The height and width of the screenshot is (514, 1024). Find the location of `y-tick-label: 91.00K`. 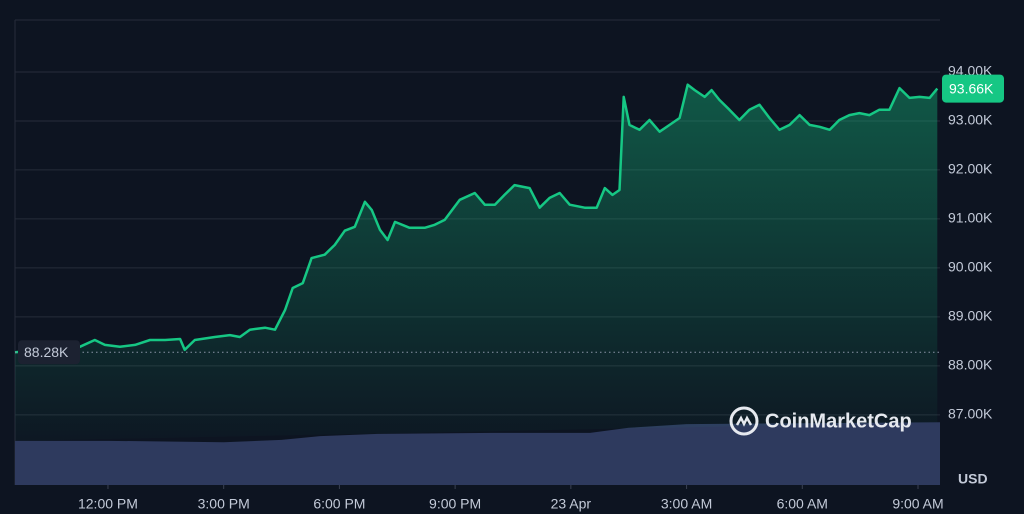

y-tick-label: 91.00K is located at coordinates (970, 218).